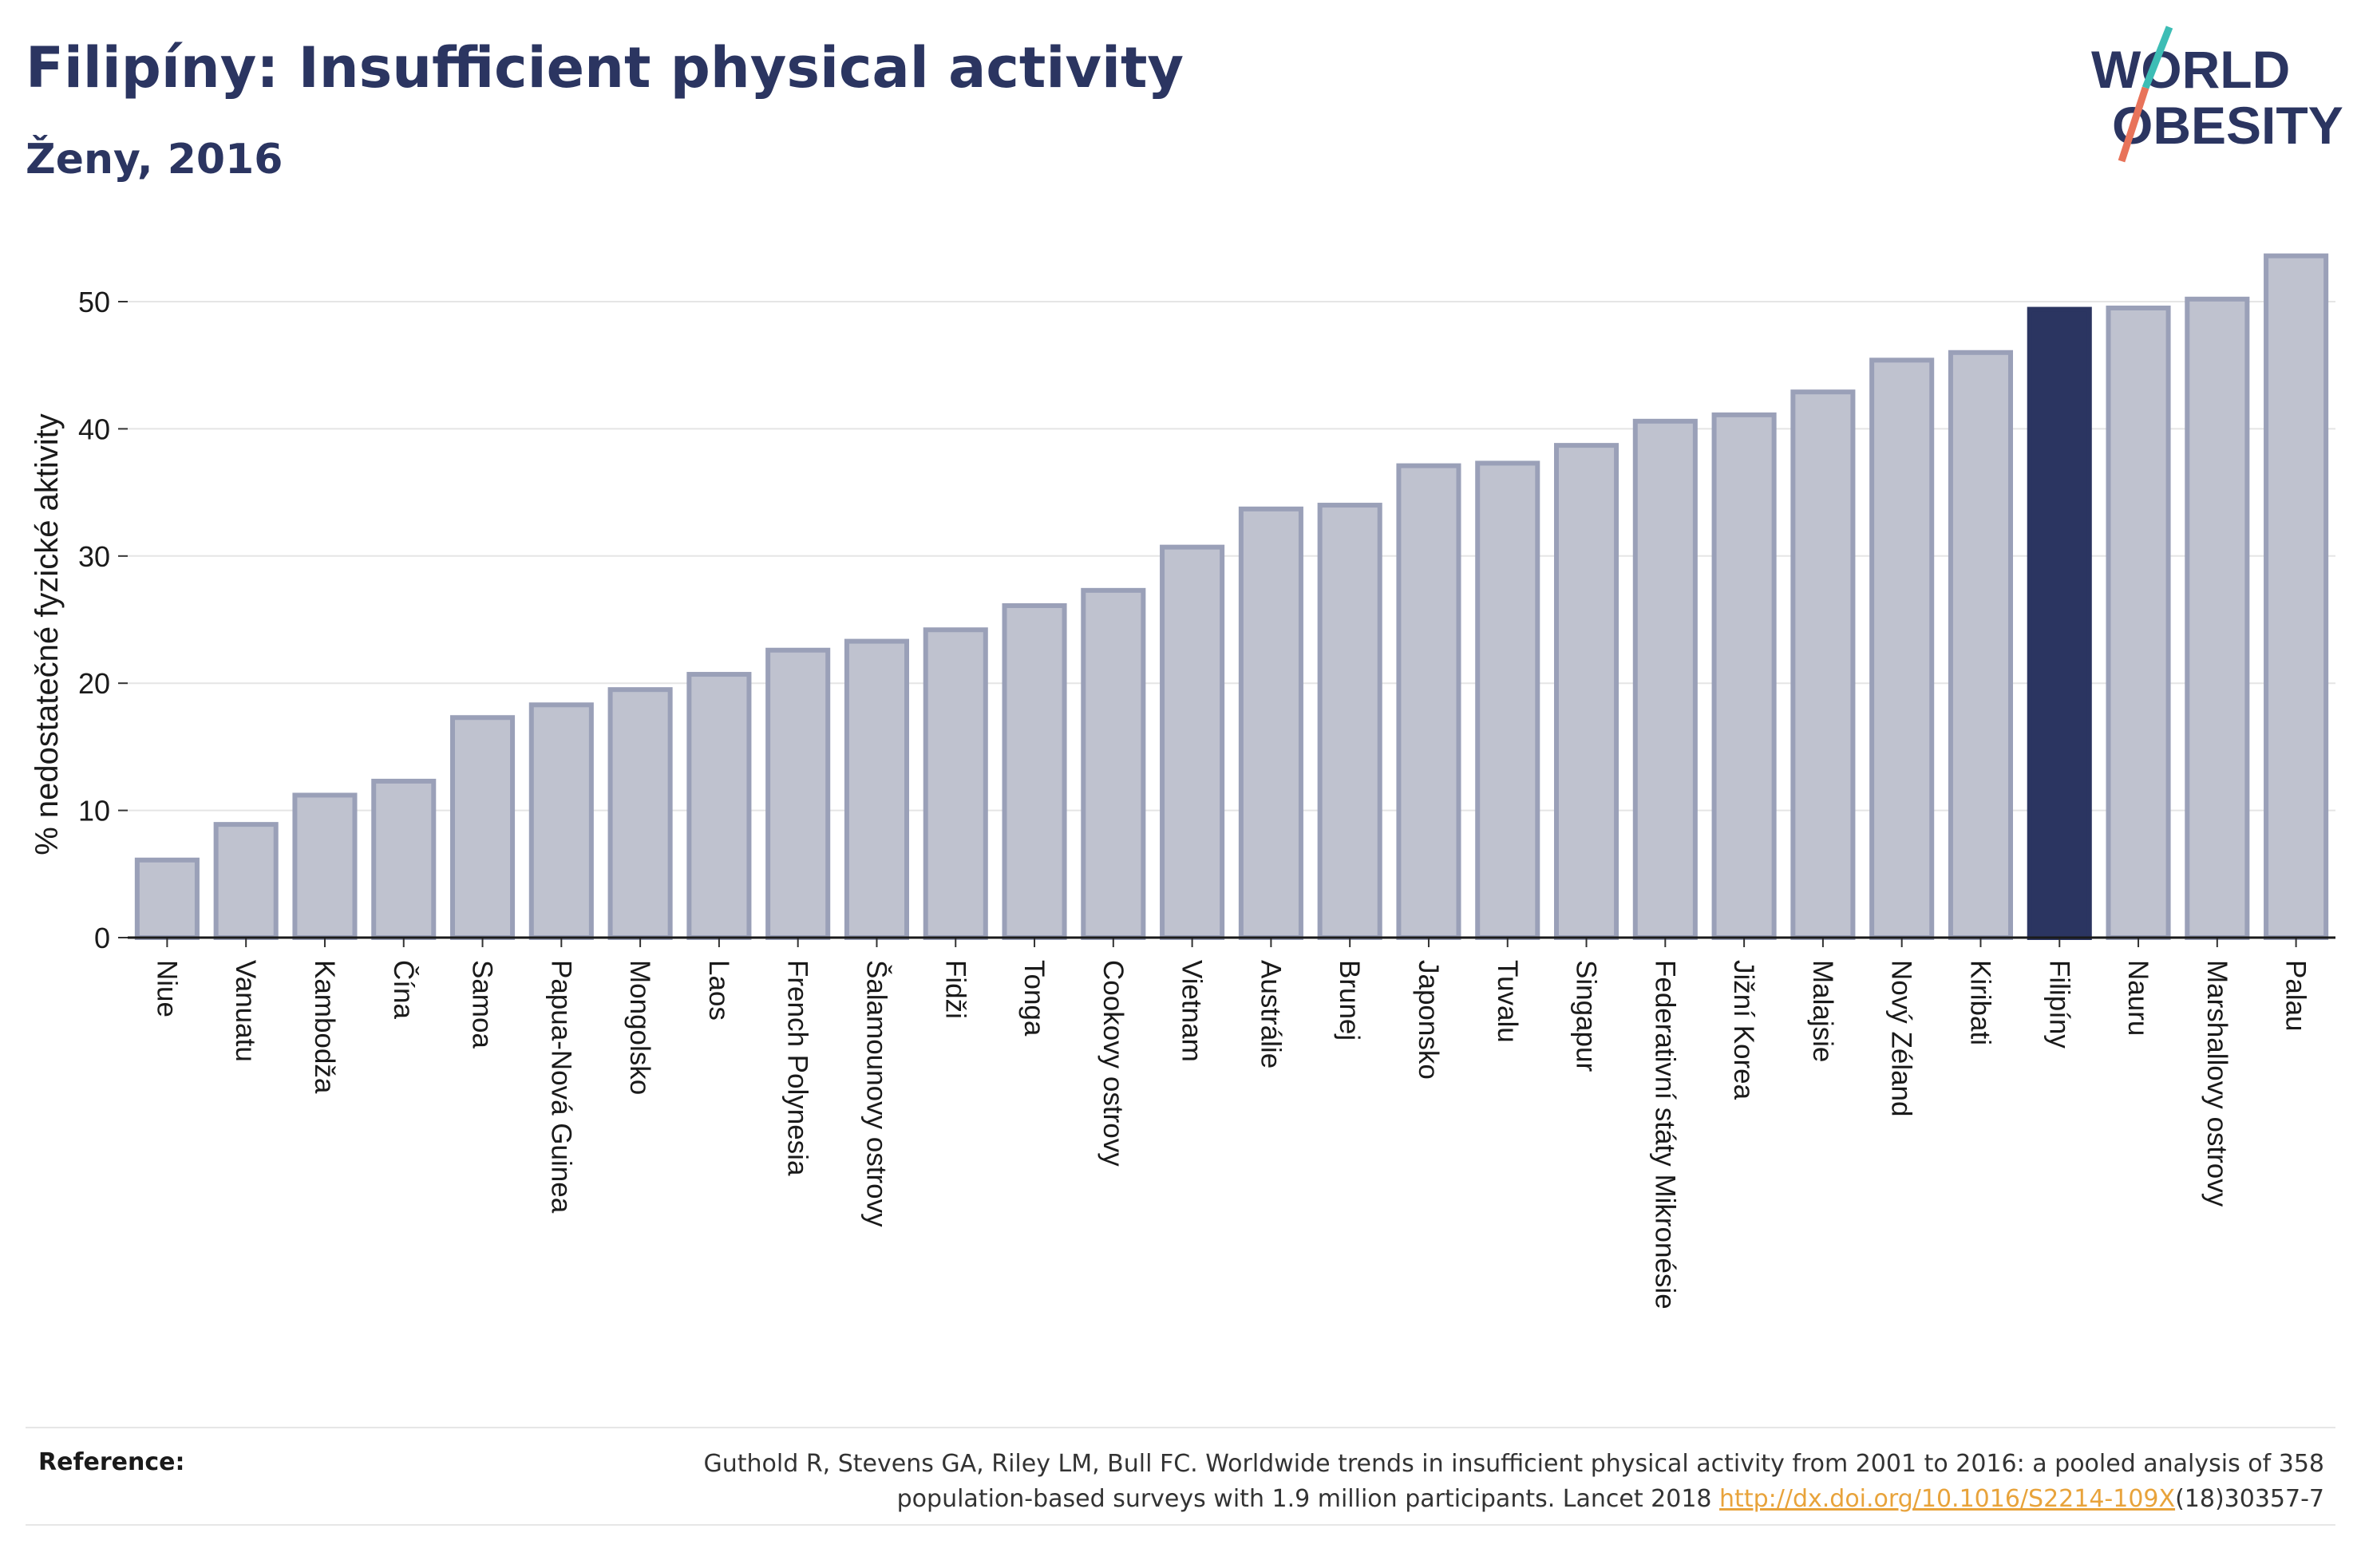  I want to click on world-obesity-logo: WORLD OBESITY, so click(2217, 94).